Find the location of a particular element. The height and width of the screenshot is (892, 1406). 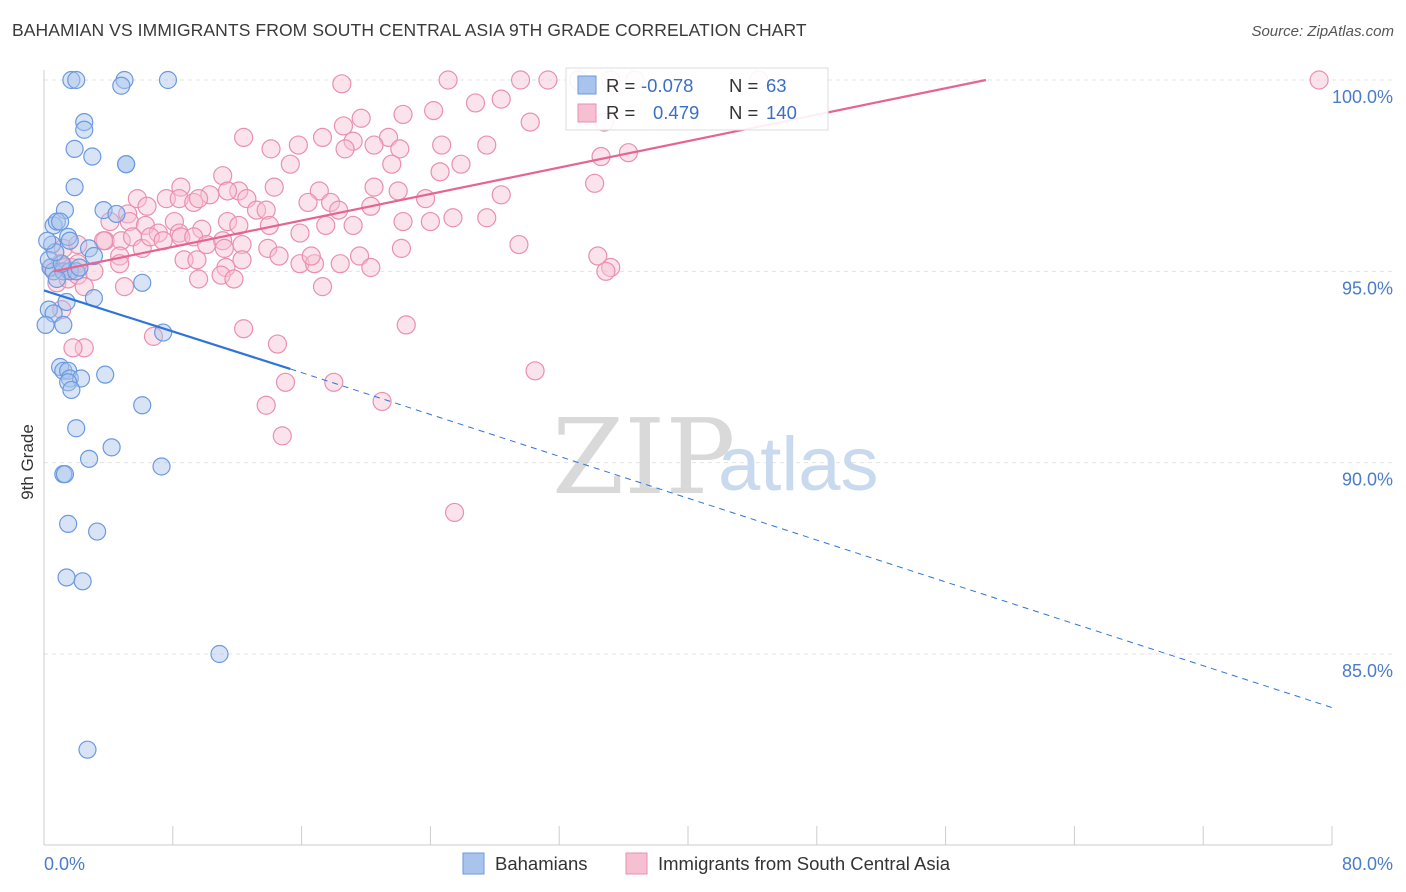

stats-box: R = -0.078 N = 63 R = 0.479 N = 140 is located at coordinates (697, 99).